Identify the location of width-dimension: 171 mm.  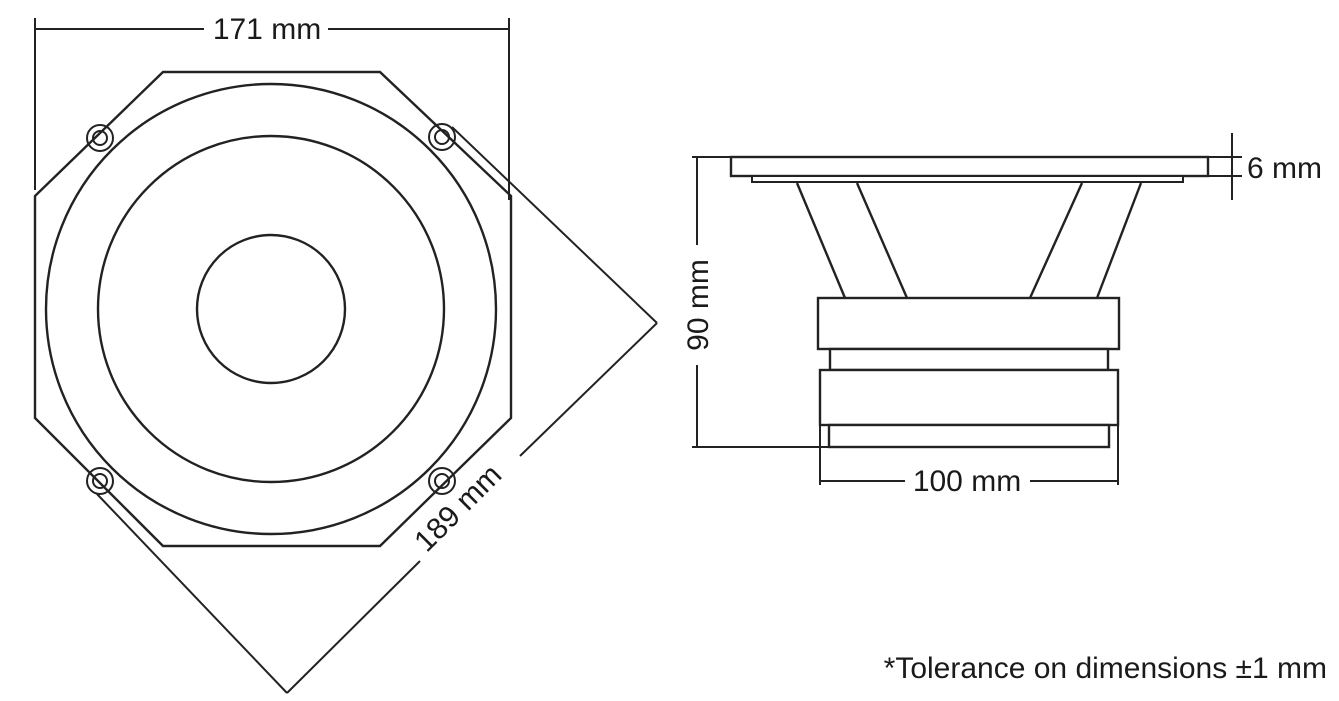
(272, 106).